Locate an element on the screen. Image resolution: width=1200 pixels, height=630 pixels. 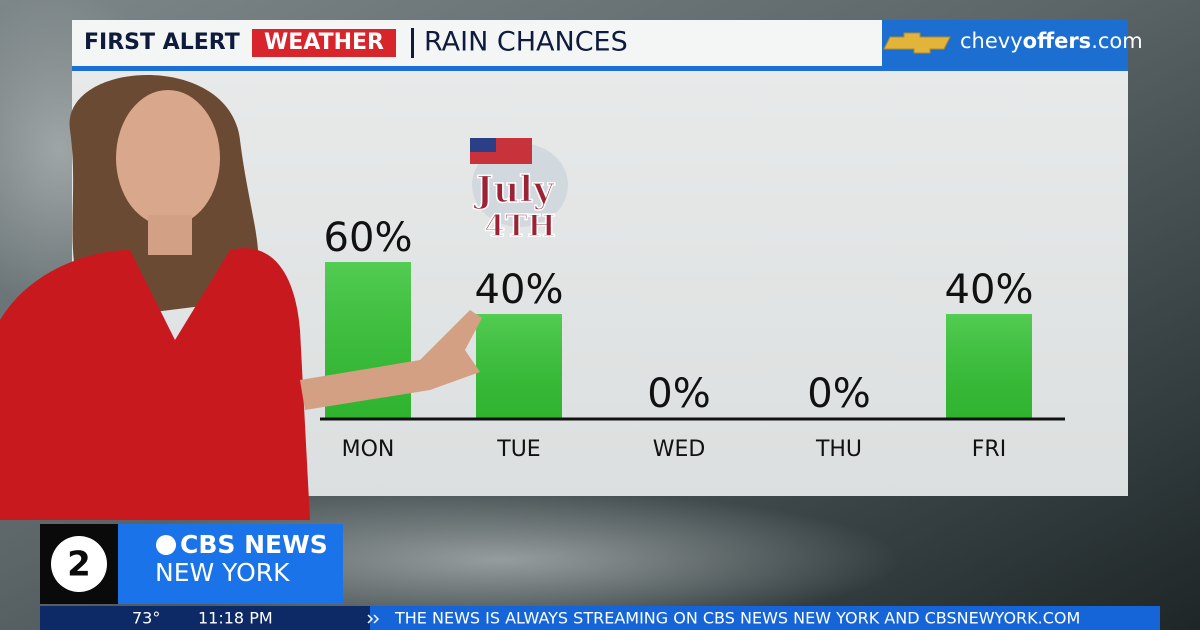
header-bar is located at coordinates (477, 43).